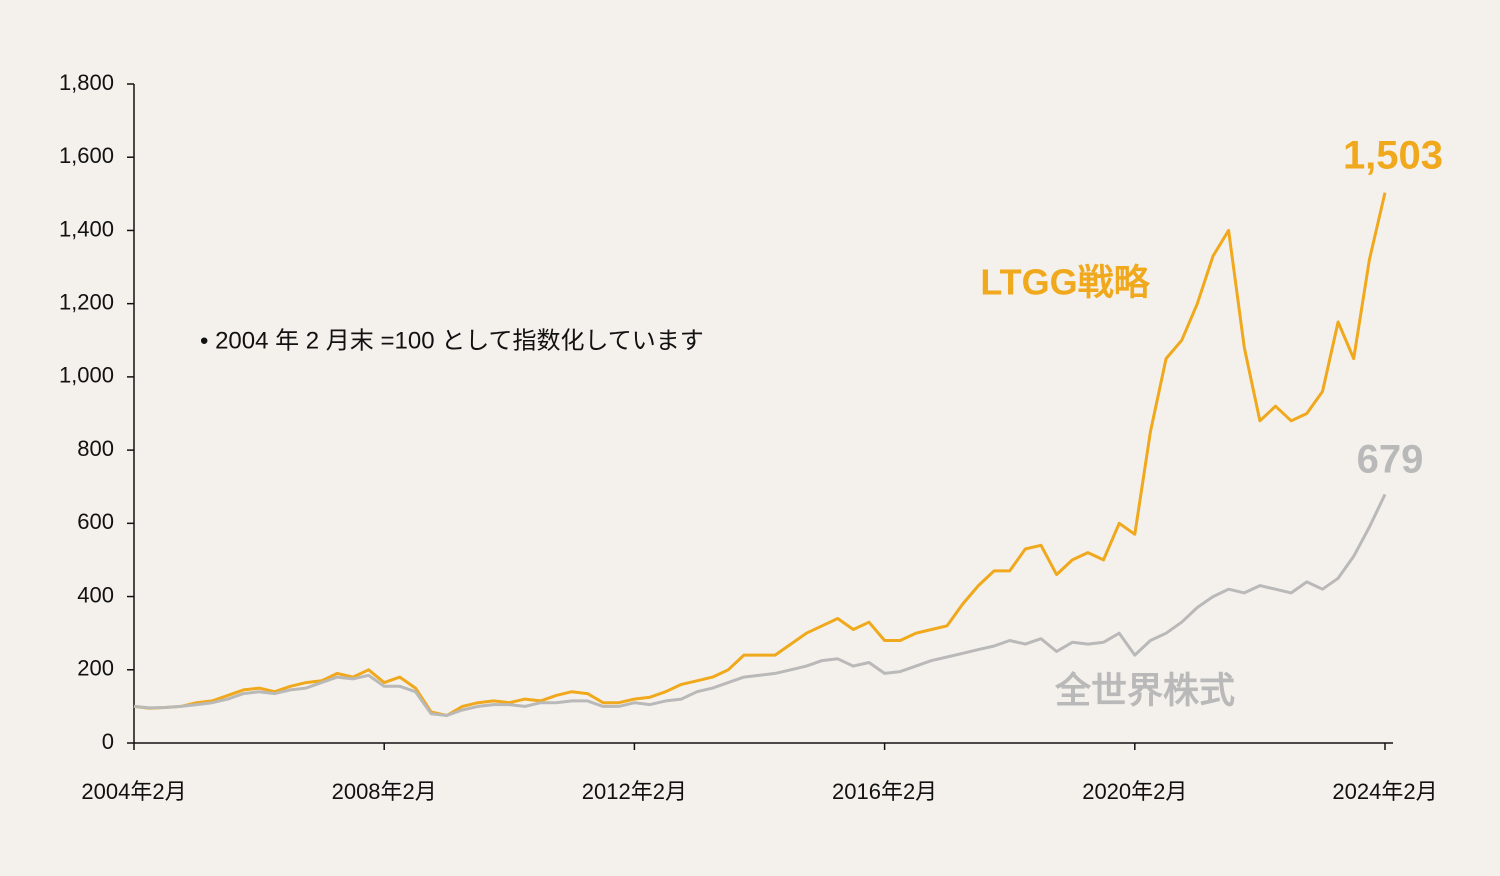 The height and width of the screenshot is (876, 1500). Describe the element at coordinates (384, 791) in the screenshot. I see `x-tick-label: 2008年2月` at that location.